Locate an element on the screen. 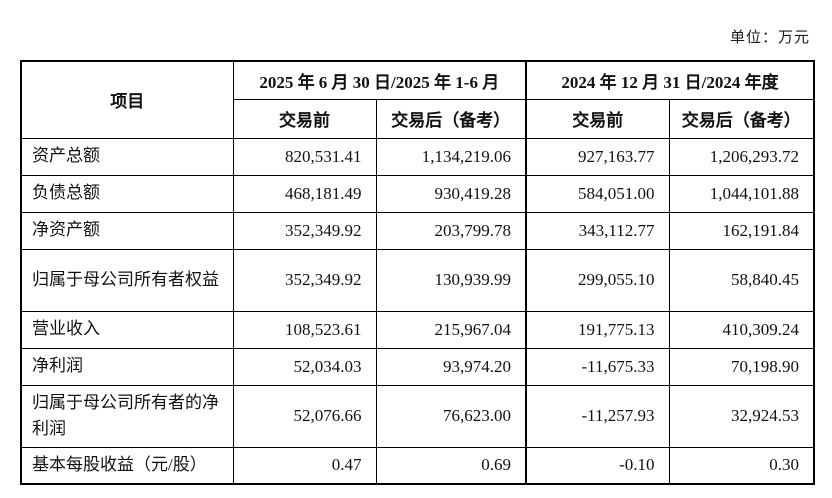 The width and height of the screenshot is (832, 498). row-label: 基本每股收益（元/股） is located at coordinates (127, 465).